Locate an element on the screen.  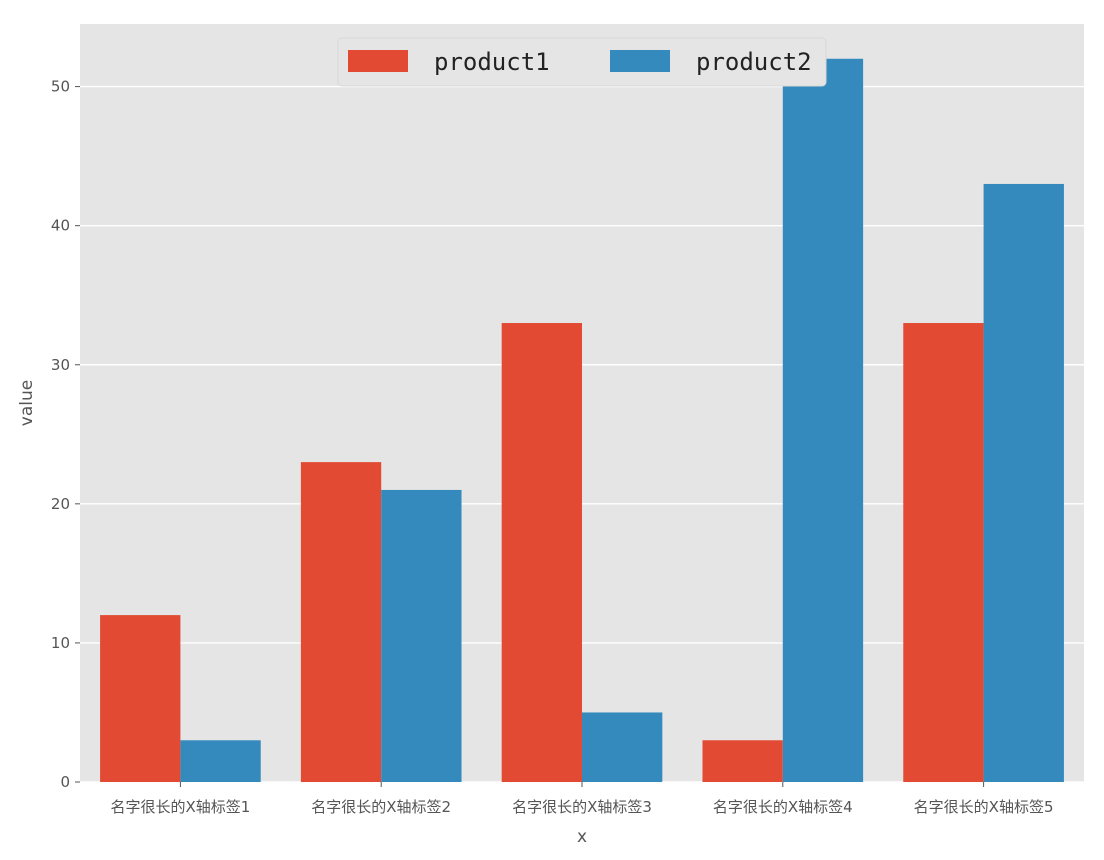
y-tick-label: 10 is located at coordinates (60, 643).